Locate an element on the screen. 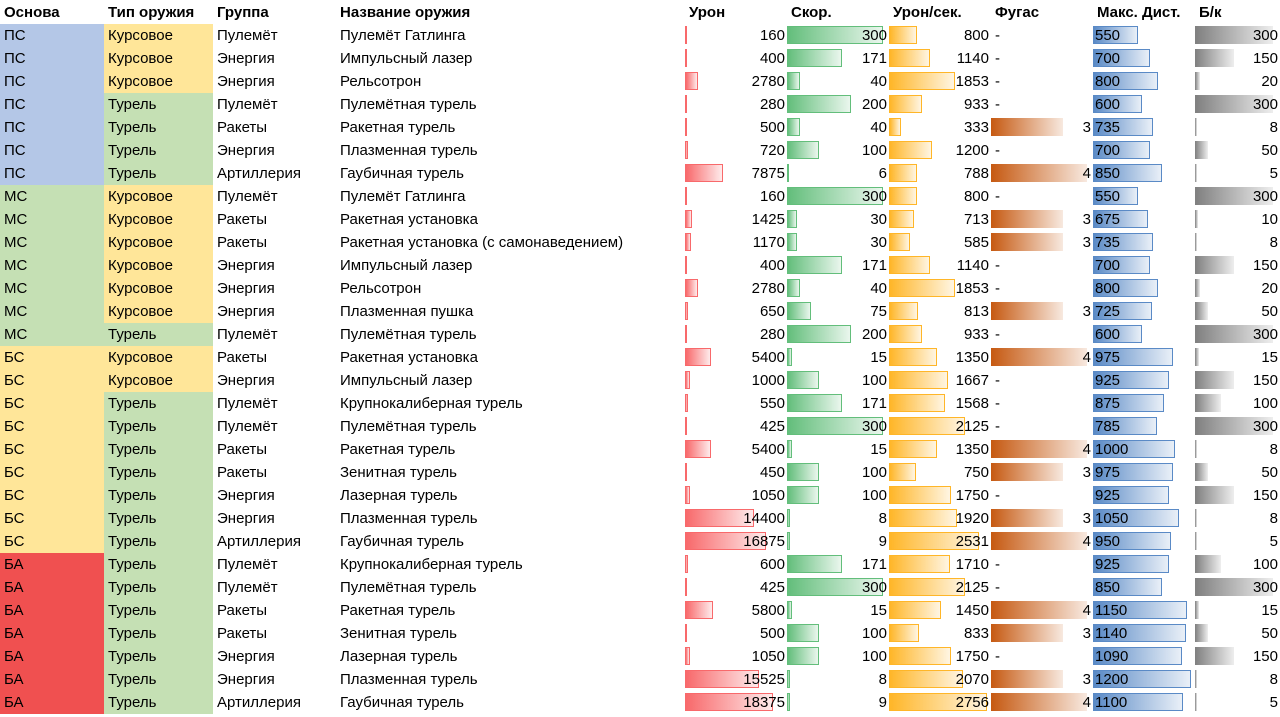  cell-range: 725 is located at coordinates (1144, 311).